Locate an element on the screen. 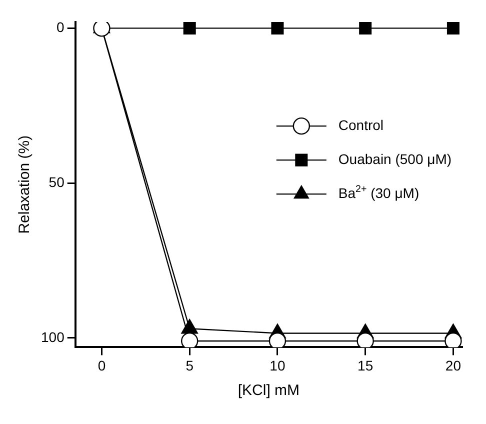  x-tick-label: 10 is located at coordinates (278, 365).